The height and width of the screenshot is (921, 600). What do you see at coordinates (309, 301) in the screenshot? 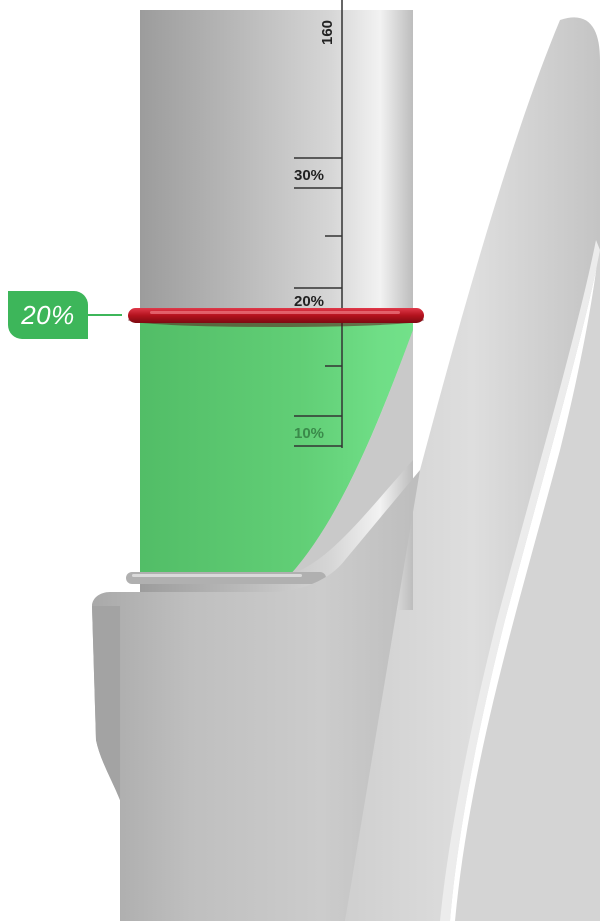
I see `scale-label-20: 20%` at bounding box center [309, 301].